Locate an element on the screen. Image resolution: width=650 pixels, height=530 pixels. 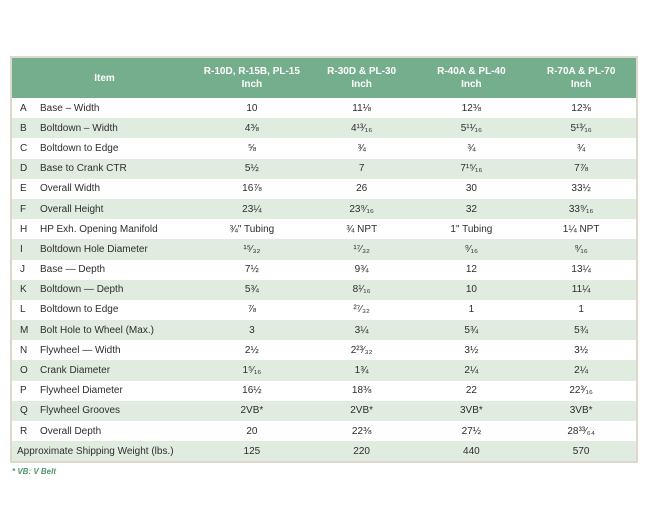
cell-value-3: 13¼ is located at coordinates (581, 270).